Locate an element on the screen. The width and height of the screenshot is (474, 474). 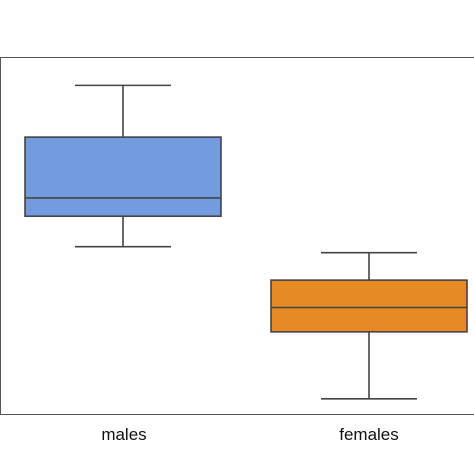
box-males is located at coordinates (123, 177).